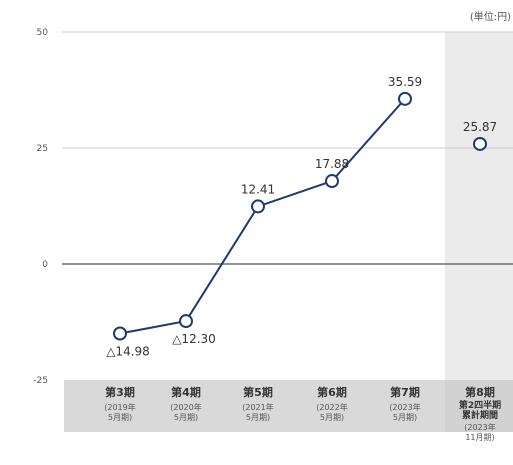 The image size is (513, 465). Describe the element at coordinates (119, 407) in the screenshot. I see `category-year: (2019年` at that location.